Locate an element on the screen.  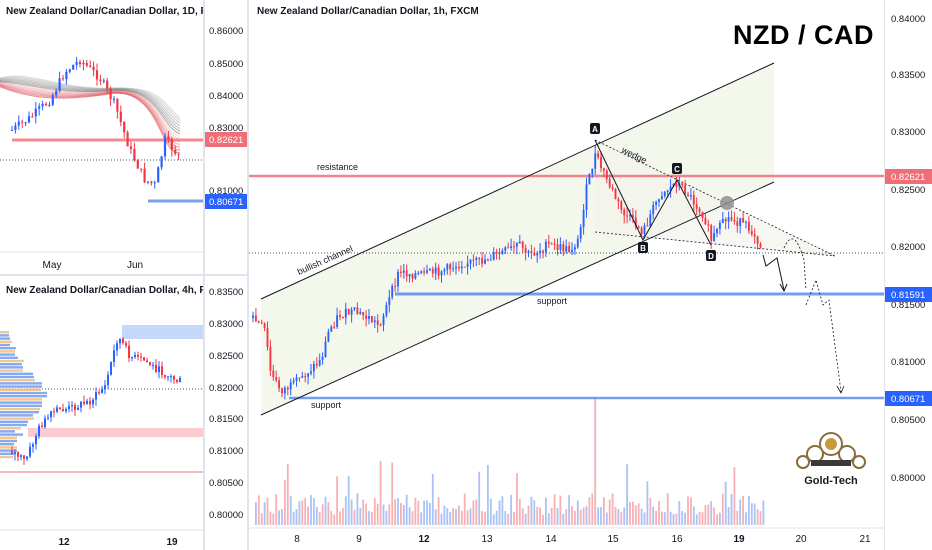
price-tag-lower-support-text: 0.80671 is located at coordinates (908, 399).